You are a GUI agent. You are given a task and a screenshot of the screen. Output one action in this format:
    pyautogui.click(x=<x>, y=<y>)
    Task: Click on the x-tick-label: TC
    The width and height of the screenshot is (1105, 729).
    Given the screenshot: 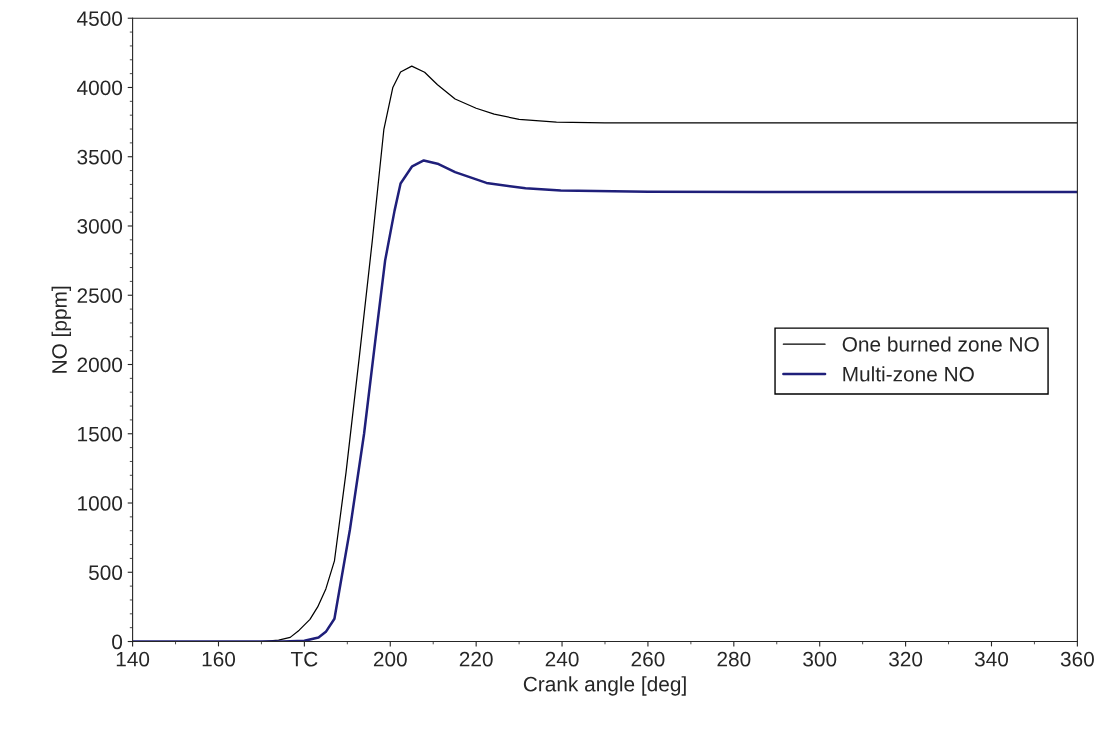 What is the action you would take?
    pyautogui.click(x=304, y=659)
    